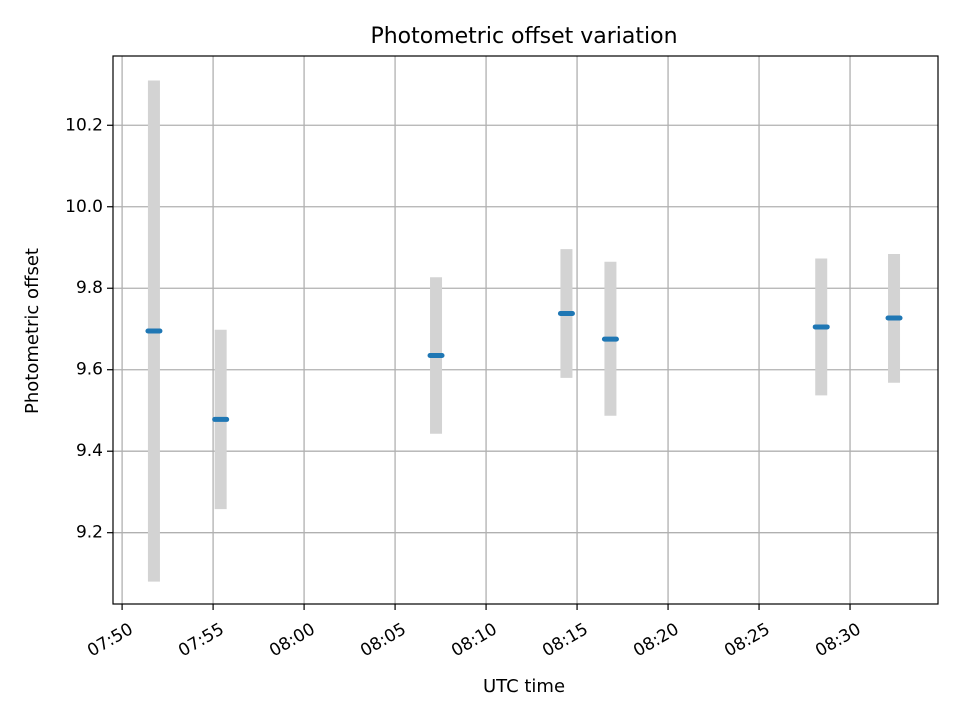 Image resolution: width=960 pixels, height=720 pixels. What do you see at coordinates (32, 331) in the screenshot?
I see `y-axis-label: Photometric offset` at bounding box center [32, 331].